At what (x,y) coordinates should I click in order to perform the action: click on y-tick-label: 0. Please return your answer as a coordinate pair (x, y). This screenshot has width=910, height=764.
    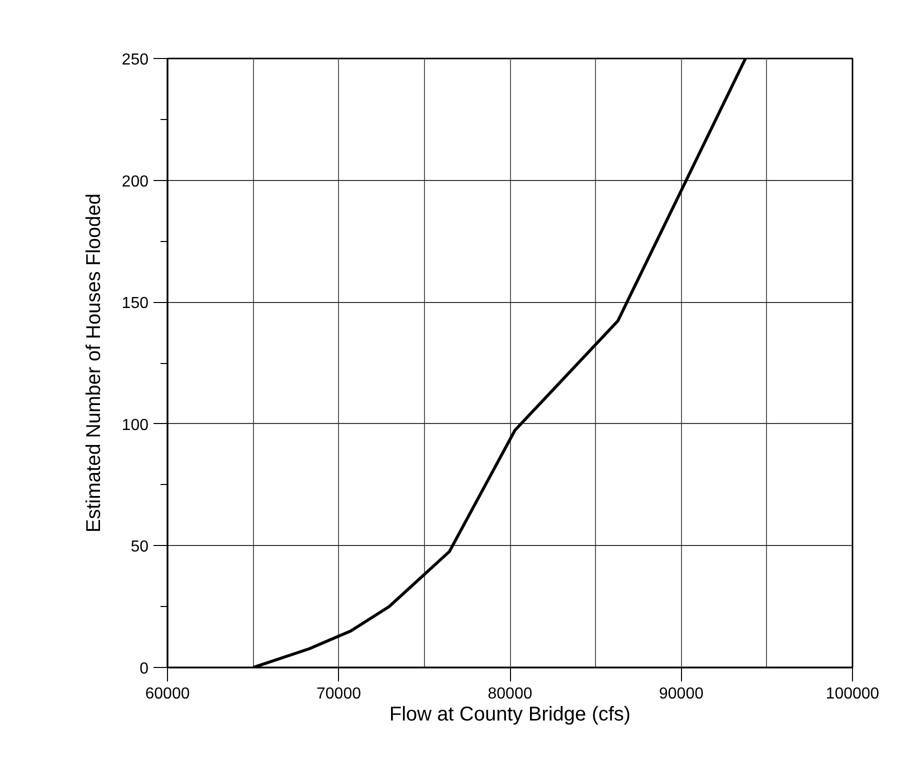
    Looking at the image, I should click on (144, 669).